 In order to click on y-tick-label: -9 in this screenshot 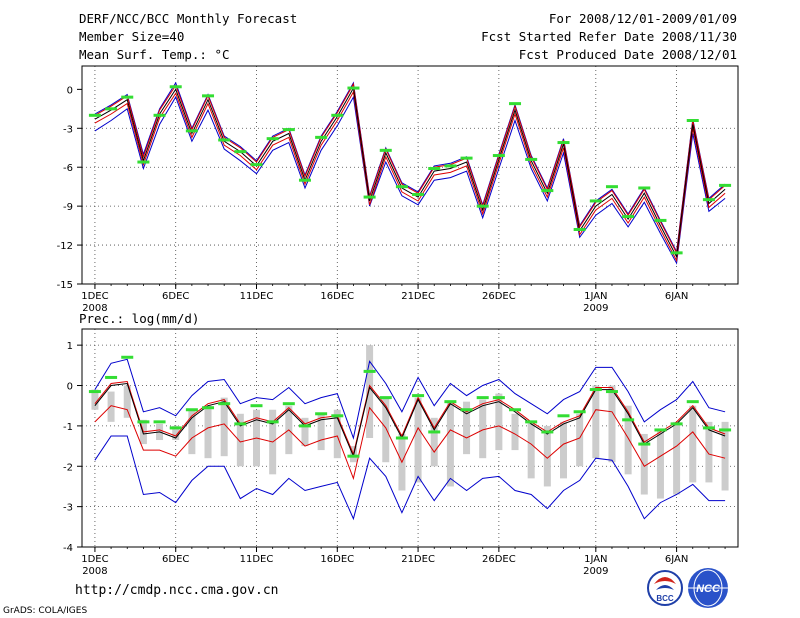, I will do `click(68, 207)`.